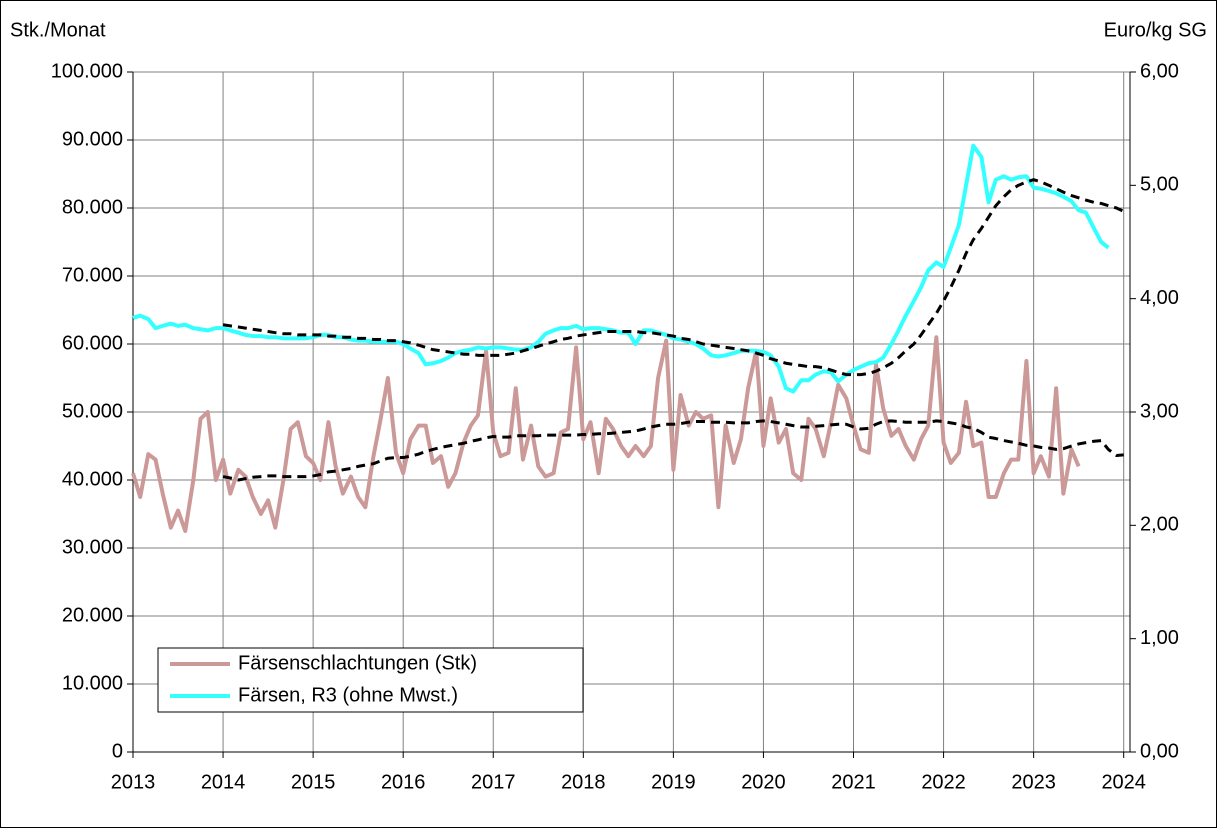 The width and height of the screenshot is (1217, 828). I want to click on y2-axis-title: Euro/kg SG, so click(1155, 30).